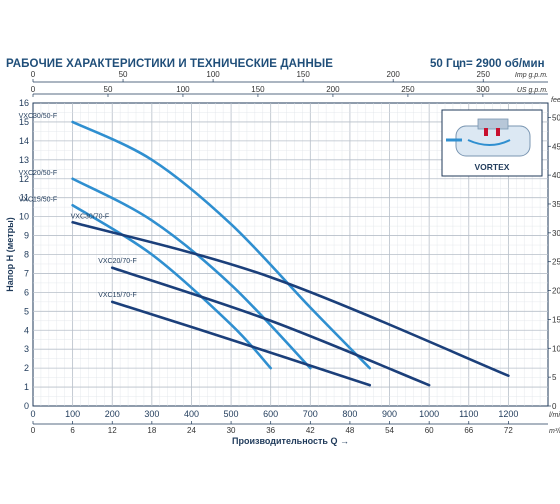 This screenshot has width=560, height=504. What do you see at coordinates (26, 255) in the screenshot?
I see `y-tick-label: 8` at bounding box center [26, 255].